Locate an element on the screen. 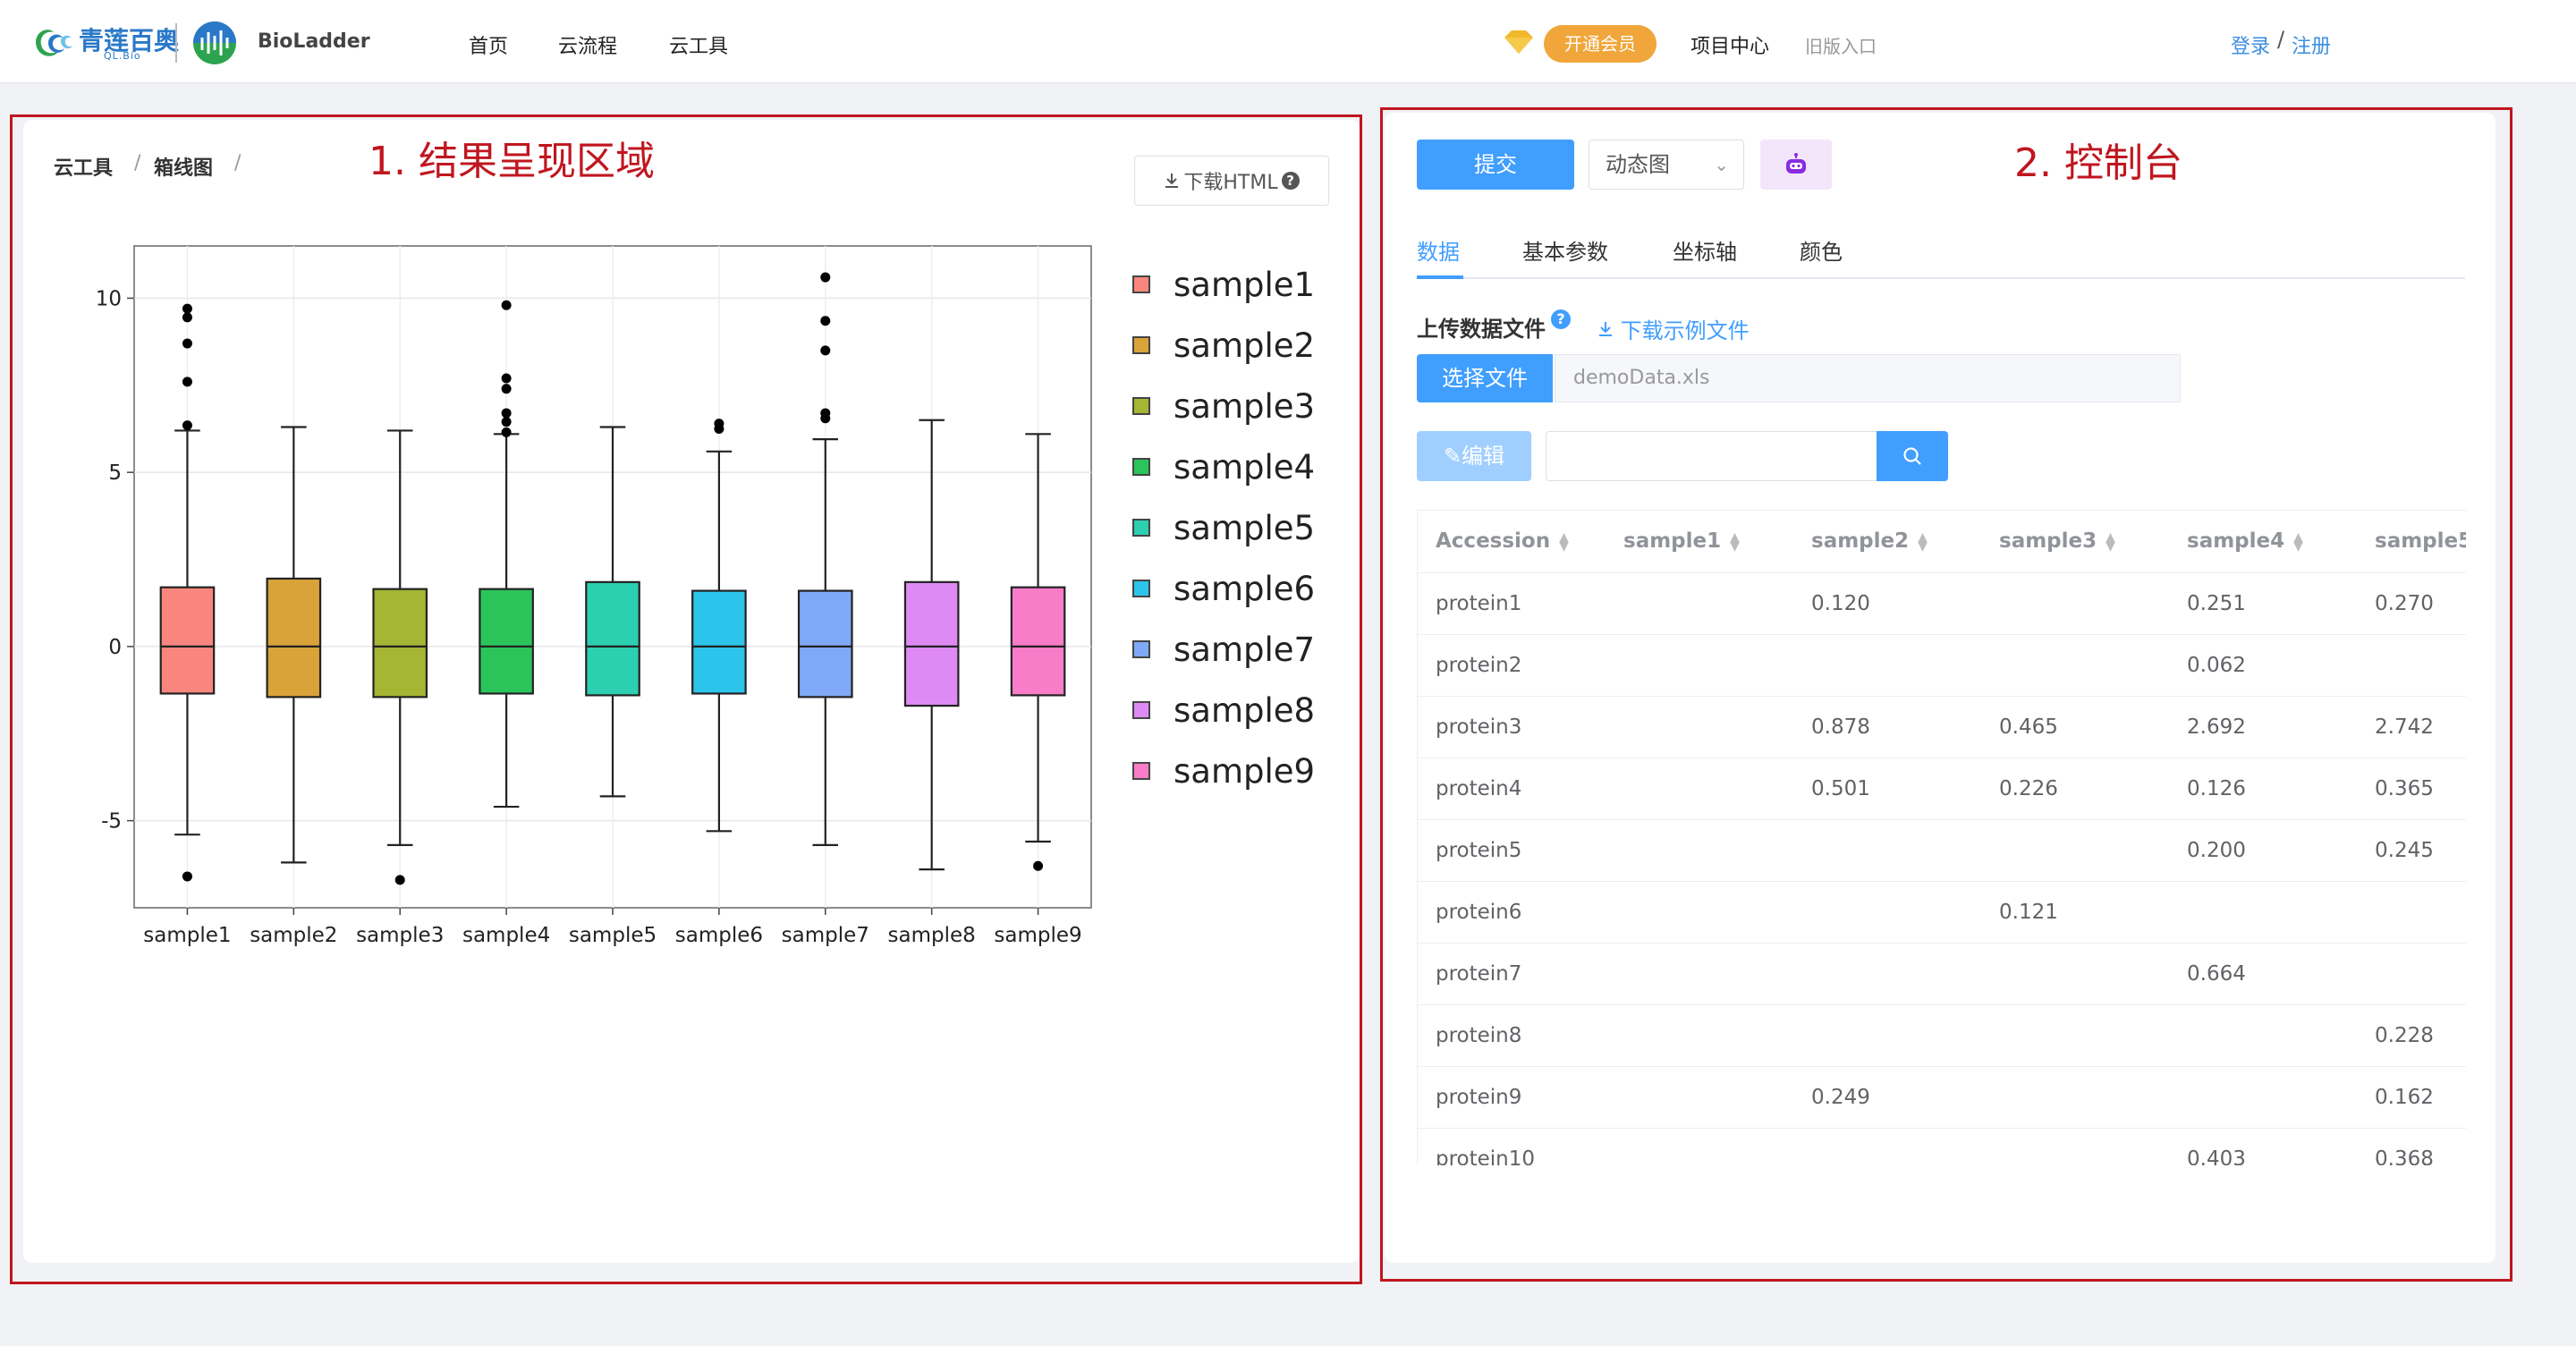  column-header: sample5▲▼ is located at coordinates (2411, 542).